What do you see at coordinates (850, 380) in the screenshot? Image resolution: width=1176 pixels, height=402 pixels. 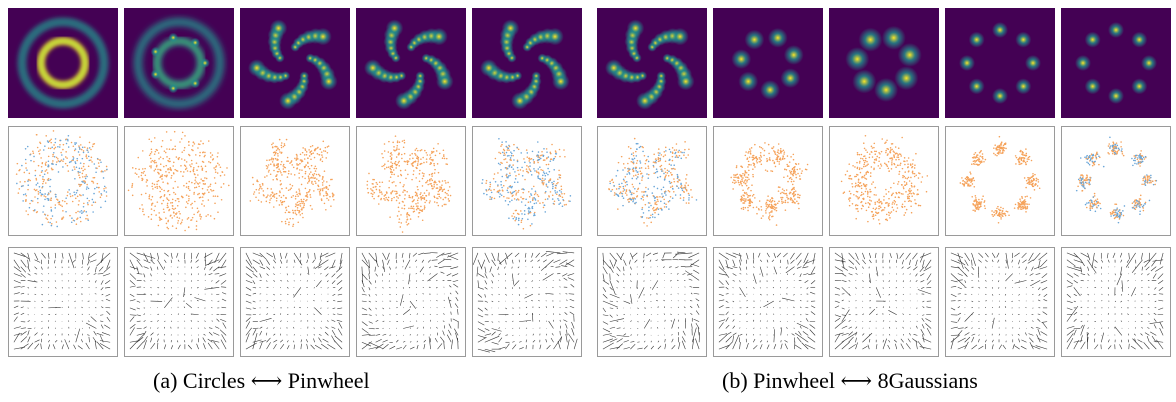 I see `caption-b: (b) Pinwheel ⟷ 8Gaussians` at bounding box center [850, 380].